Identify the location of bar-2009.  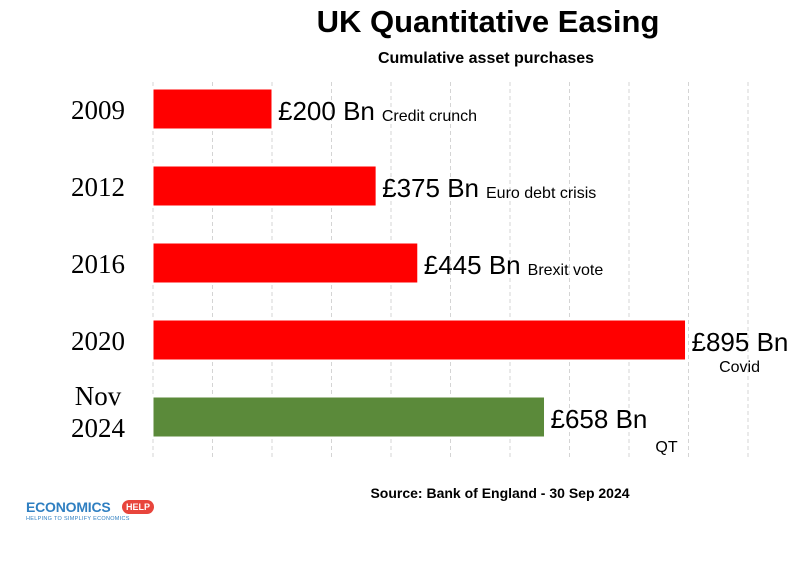
(212, 109).